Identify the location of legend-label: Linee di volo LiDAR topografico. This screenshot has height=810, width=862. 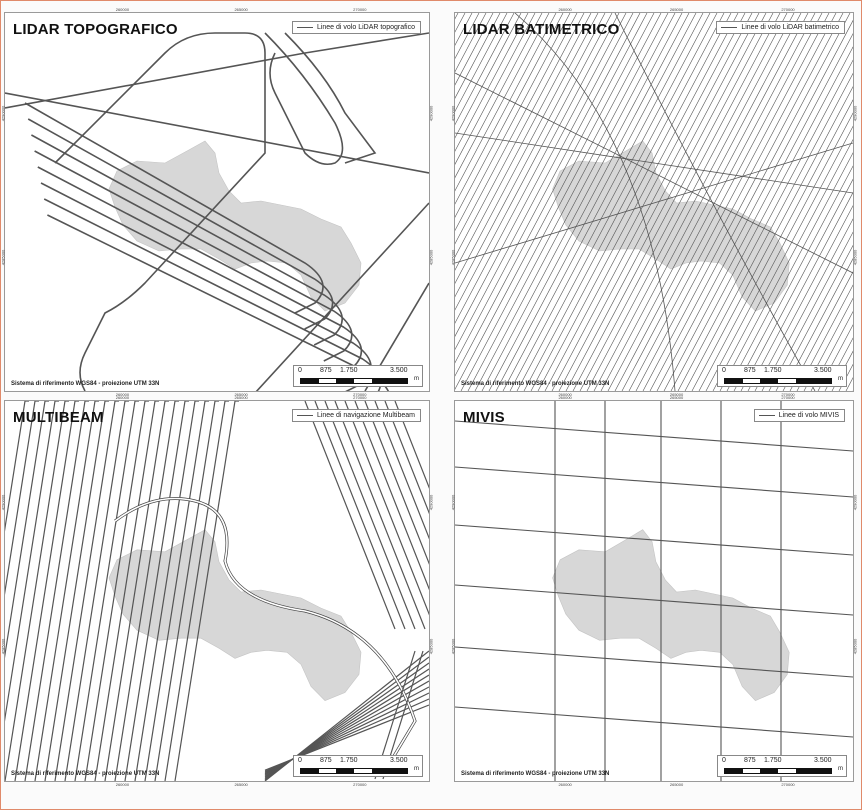
(365, 27).